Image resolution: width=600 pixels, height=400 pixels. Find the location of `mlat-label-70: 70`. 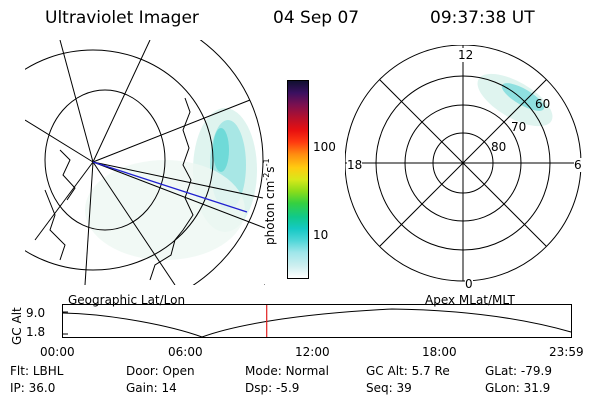

mlat-label-70: 70 is located at coordinates (519, 127).